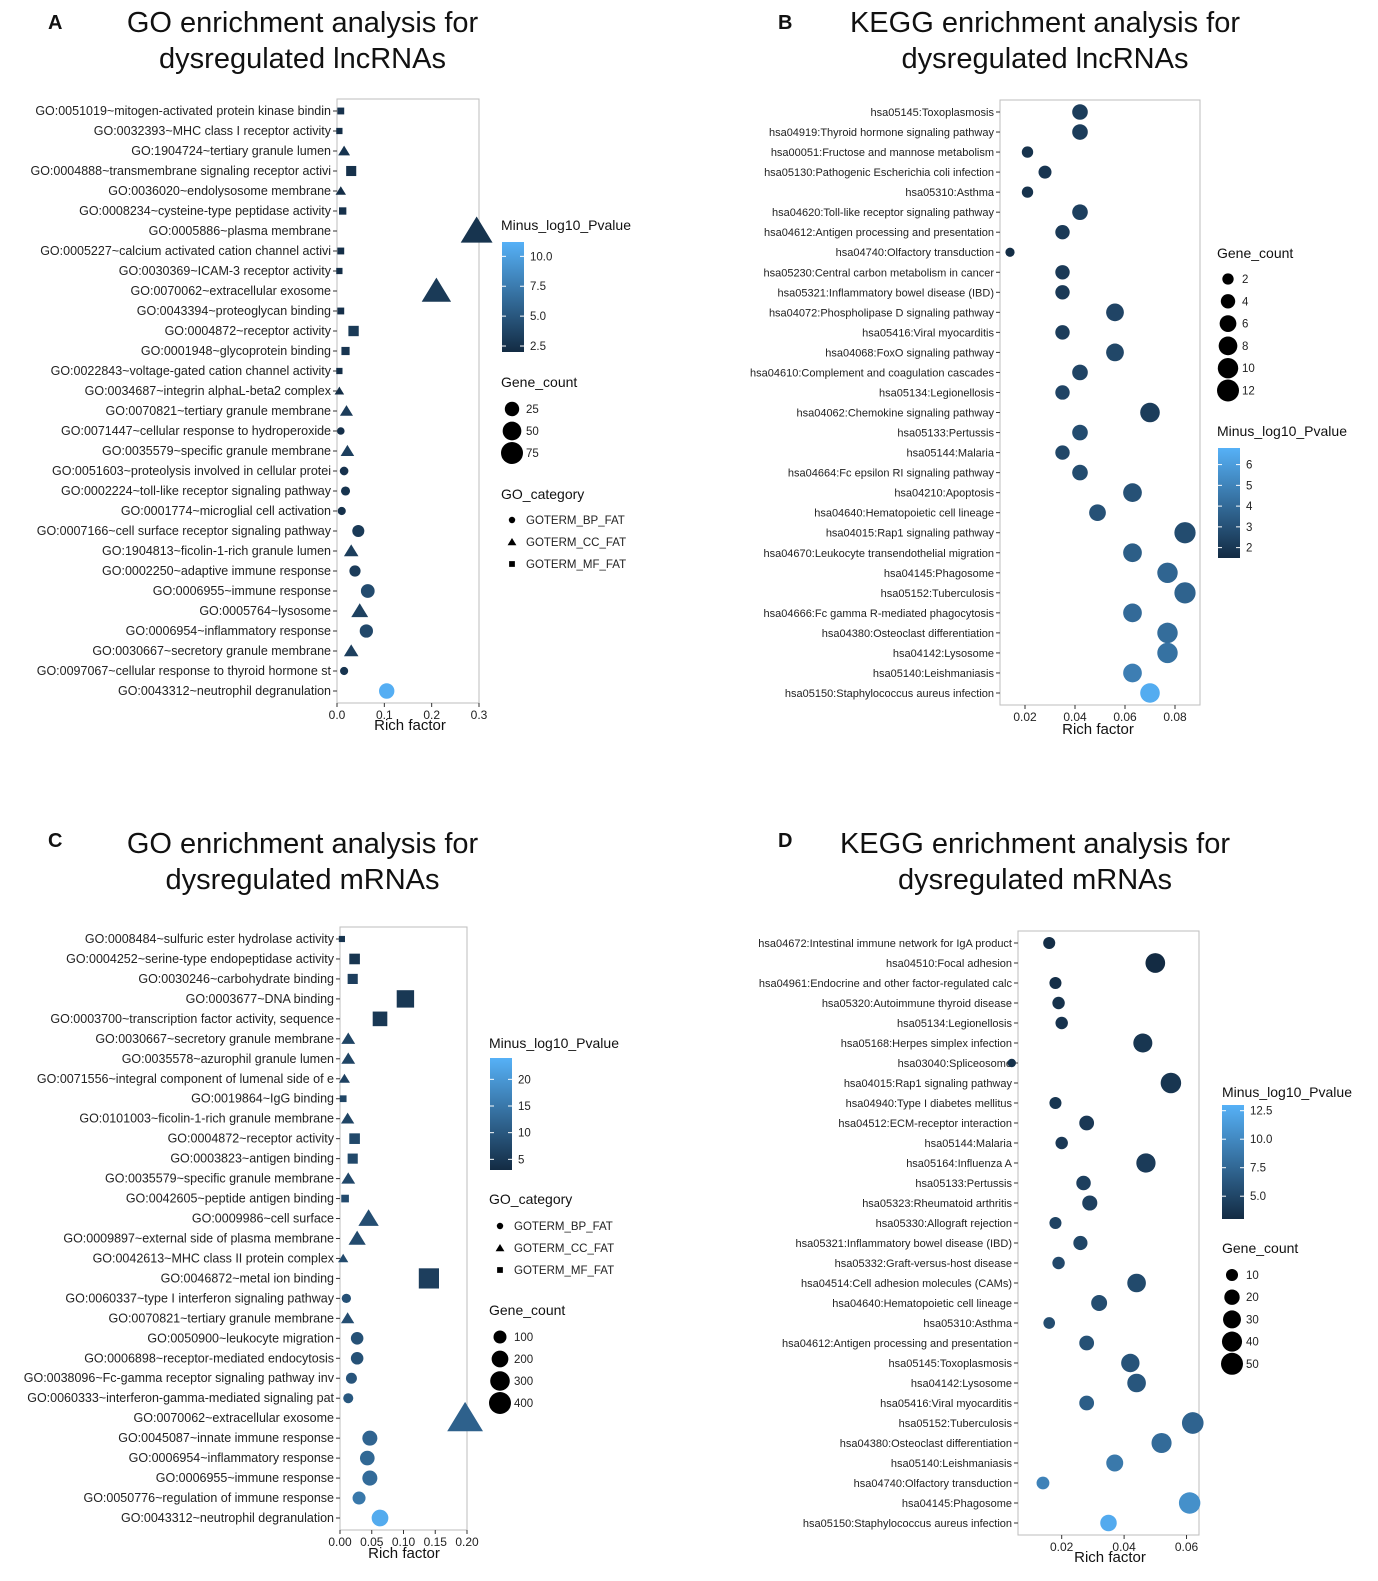 The height and width of the screenshot is (1581, 1378). Describe the element at coordinates (226, 1438) in the screenshot. I see `y-tick-label: GO:0045087~innate immune response` at that location.